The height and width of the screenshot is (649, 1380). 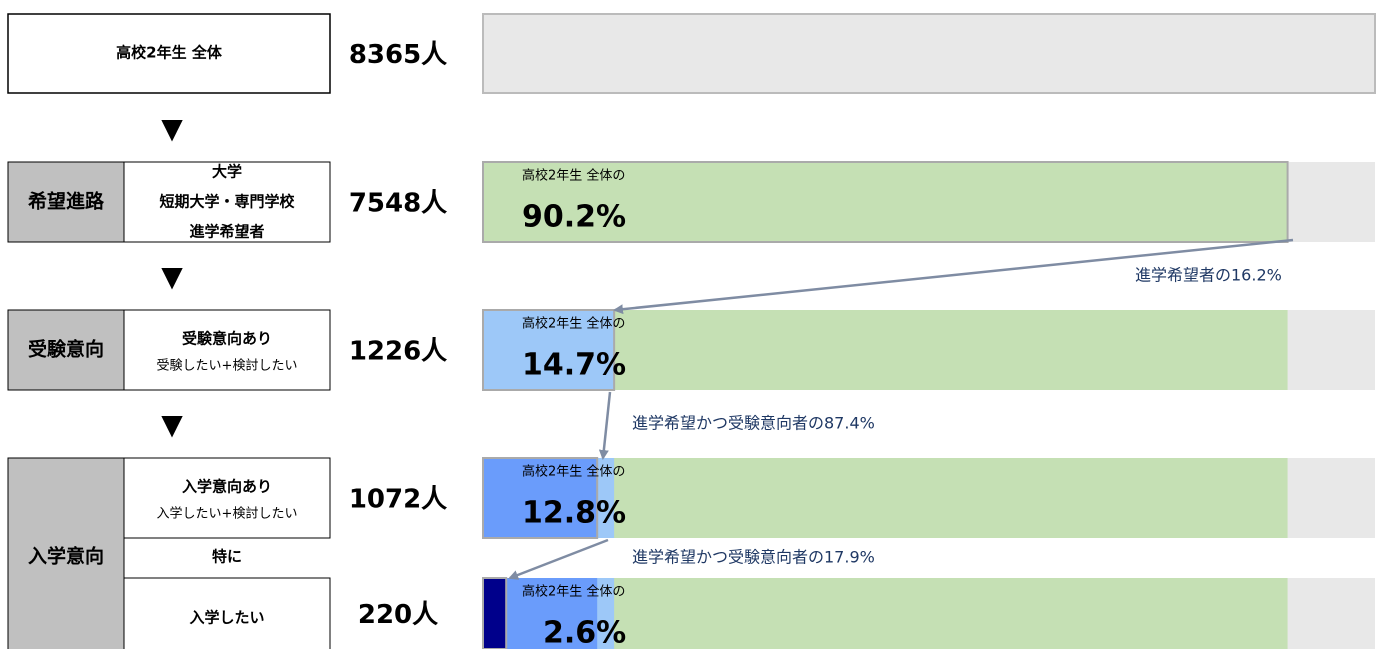 I want to click on row-label: 特に, so click(x=227, y=557).